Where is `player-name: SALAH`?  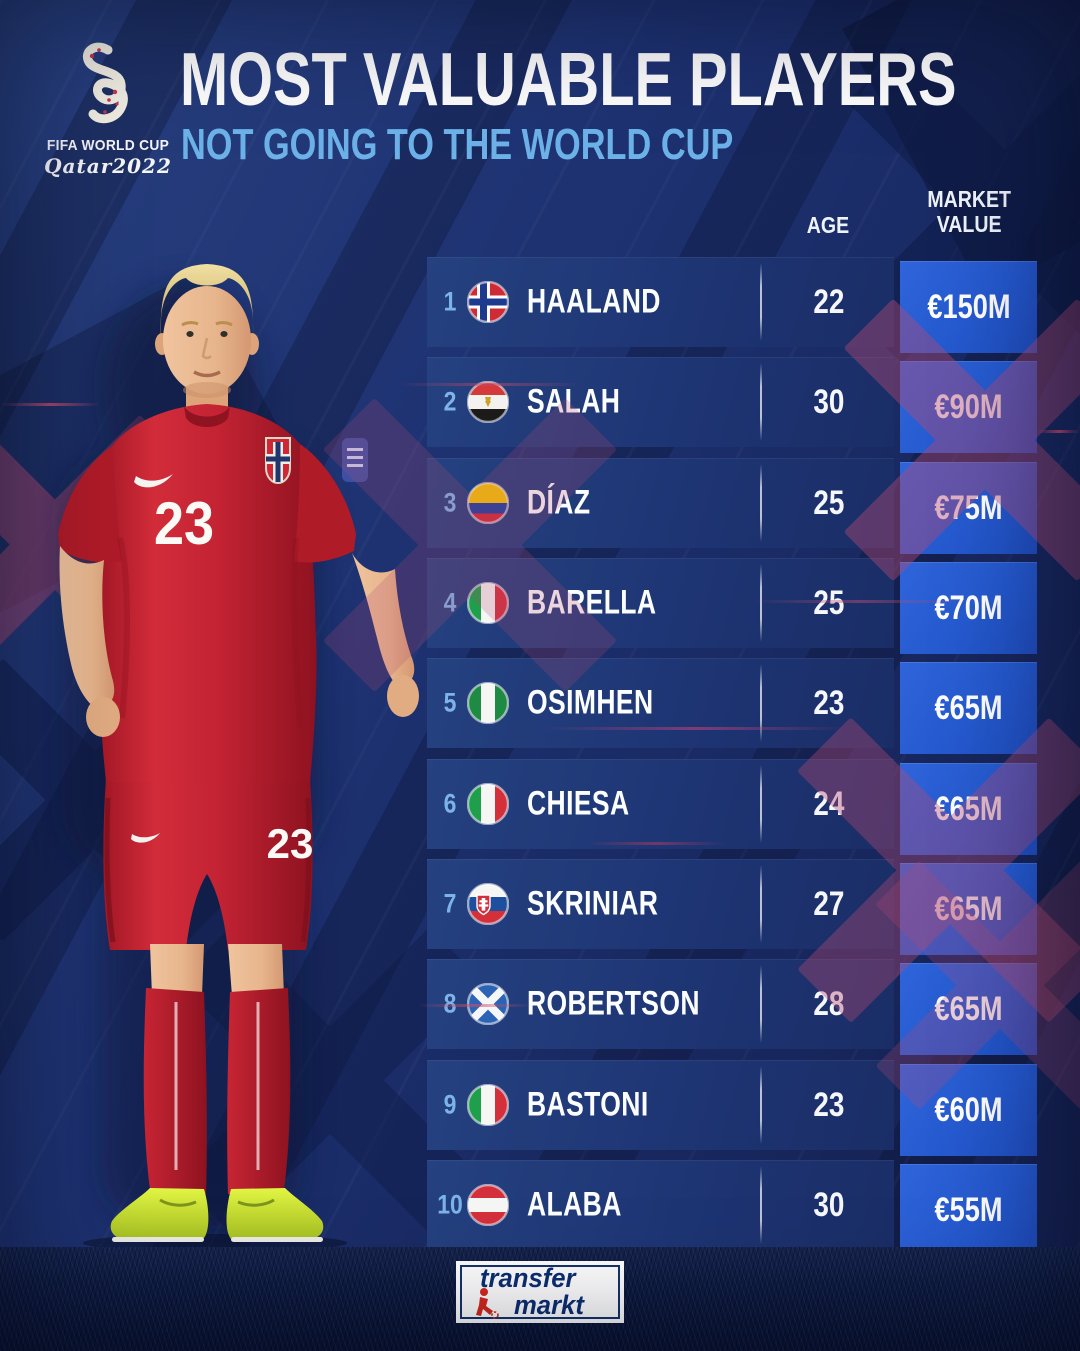 player-name: SALAH is located at coordinates (574, 401).